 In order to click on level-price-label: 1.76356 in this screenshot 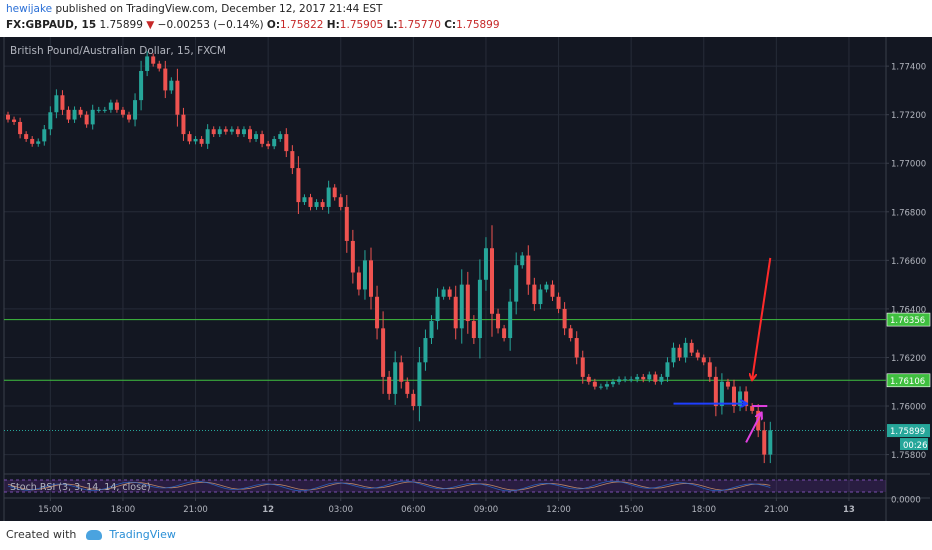, I will do `click(907, 321)`.